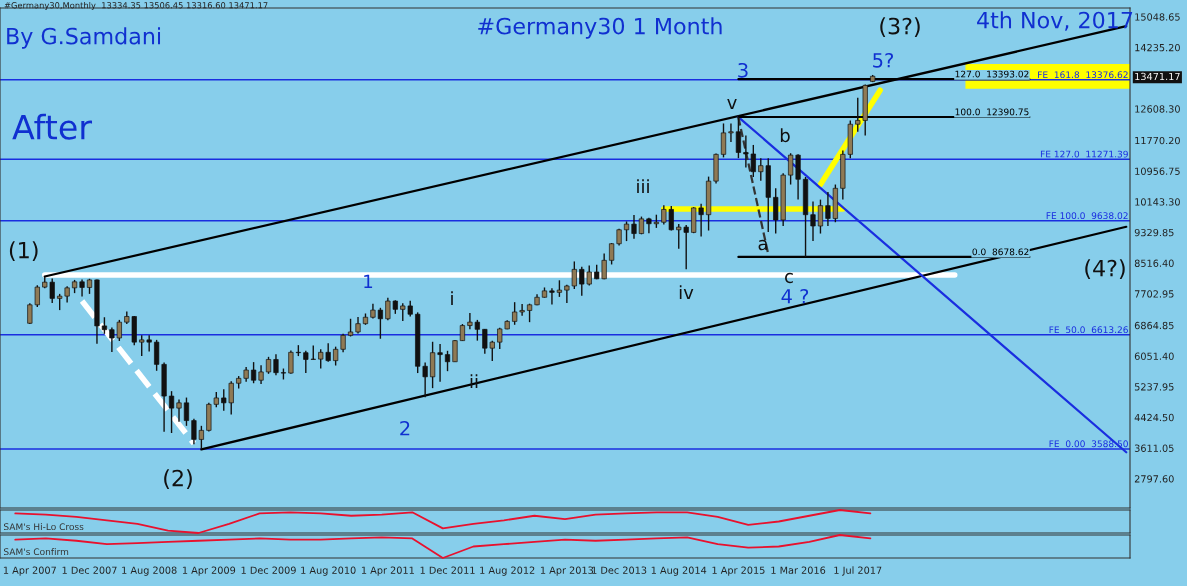 The width and height of the screenshot is (1187, 586). I want to click on y-tick-label: 10956.75, so click(1157, 171).